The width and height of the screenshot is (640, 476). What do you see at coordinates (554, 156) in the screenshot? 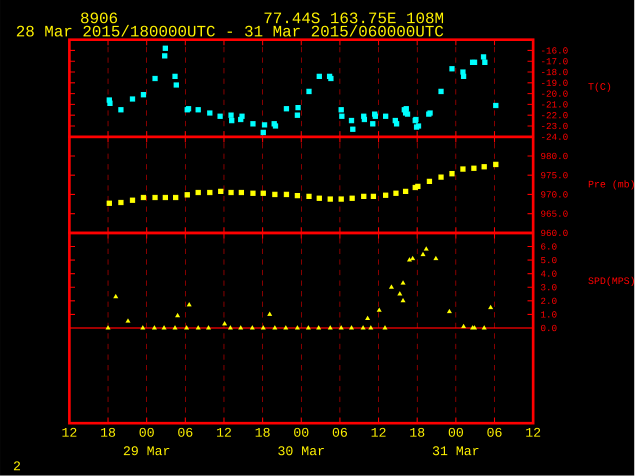
I see `y-tick-label: 980.0` at bounding box center [554, 156].